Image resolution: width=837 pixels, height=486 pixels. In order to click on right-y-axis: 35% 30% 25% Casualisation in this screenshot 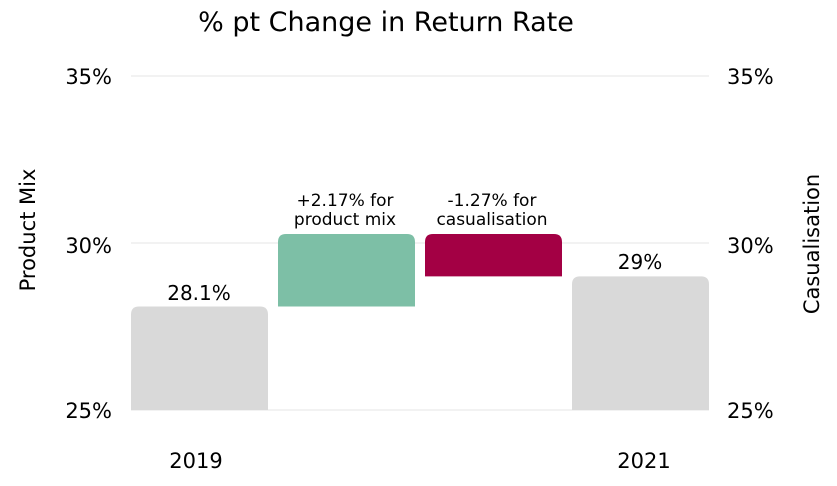, I will do `click(775, 244)`.